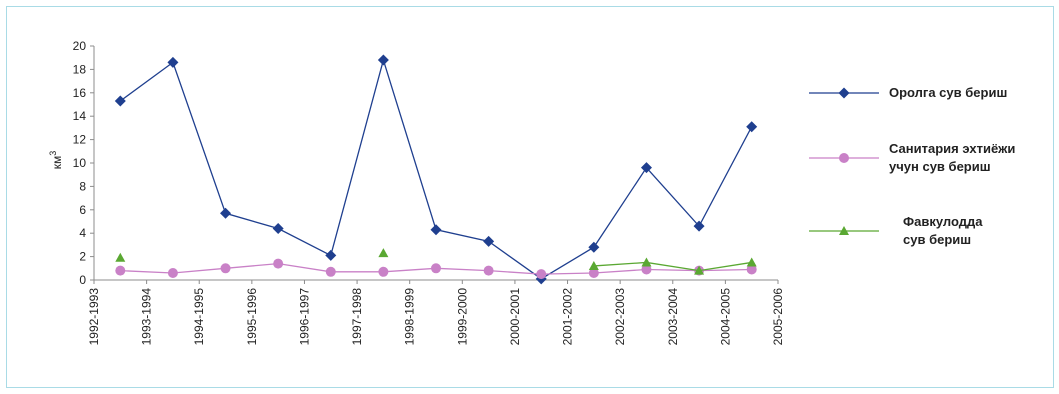  I want to click on x-tick-label: 2001-2002, so click(568, 317).